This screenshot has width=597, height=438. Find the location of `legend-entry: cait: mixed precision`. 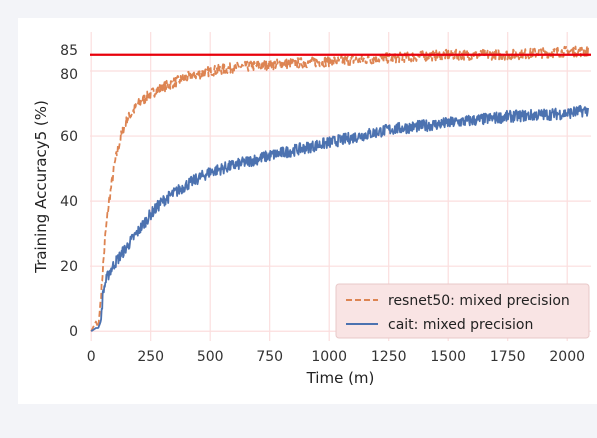

legend-entry: cait: mixed precision is located at coordinates (460, 325).